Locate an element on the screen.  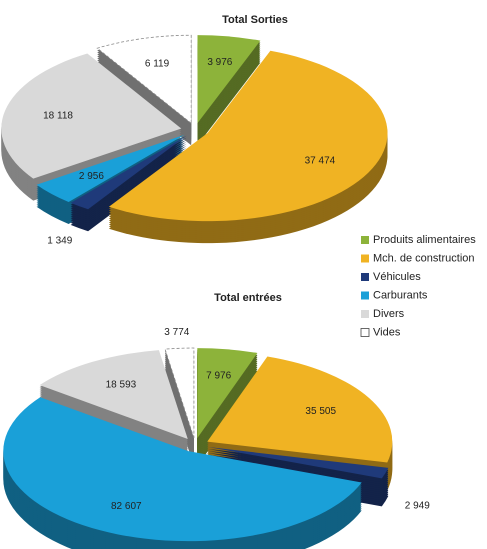
data-label: 2 949 is located at coordinates (417, 506).